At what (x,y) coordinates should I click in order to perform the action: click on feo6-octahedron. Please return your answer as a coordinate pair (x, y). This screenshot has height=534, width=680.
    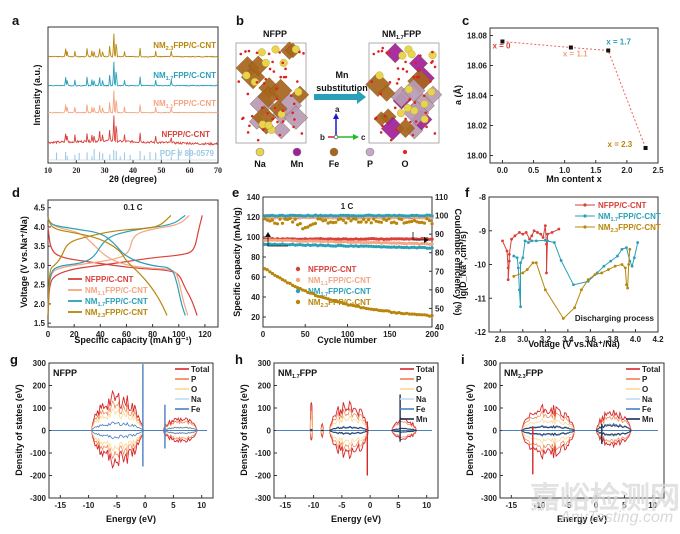
    Looking at the image, I should click on (280, 90).